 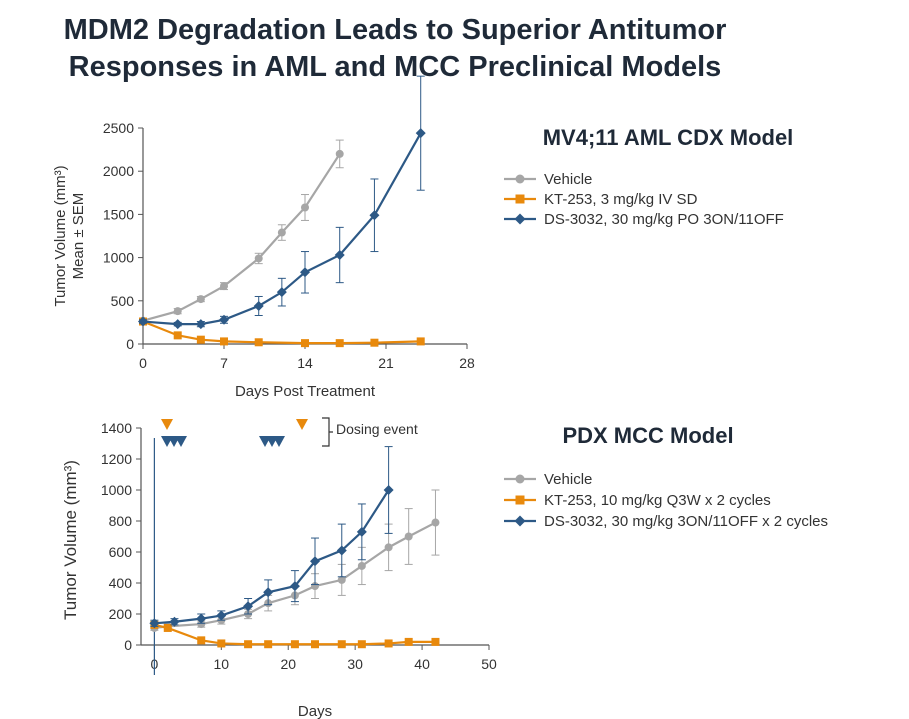 What do you see at coordinates (422, 664) in the screenshot?
I see `chart2-x-tick-label: 40` at bounding box center [422, 664].